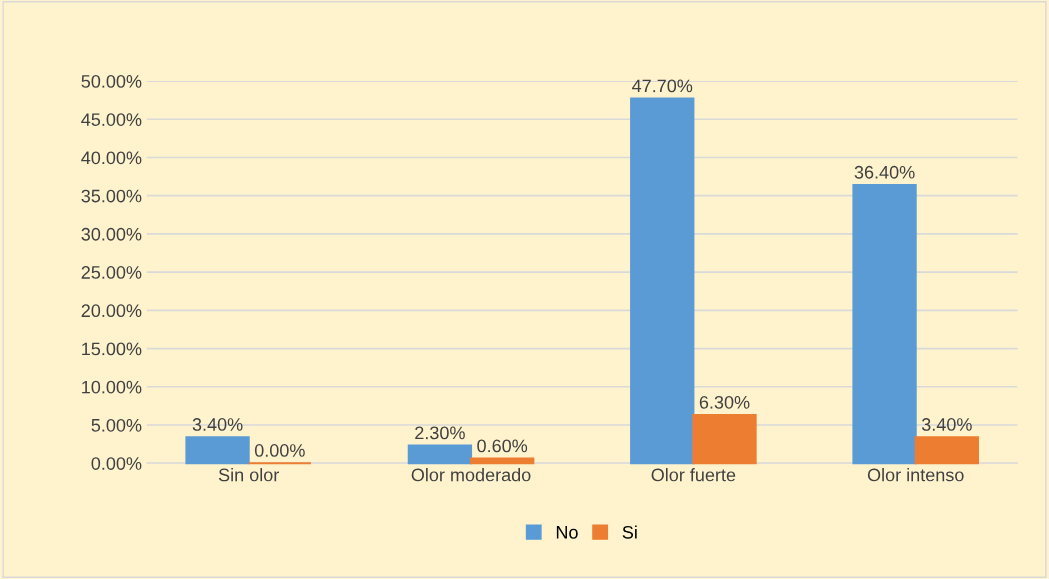 The image size is (1049, 579). What do you see at coordinates (502, 446) in the screenshot?
I see `data-label: 0.60%` at bounding box center [502, 446].